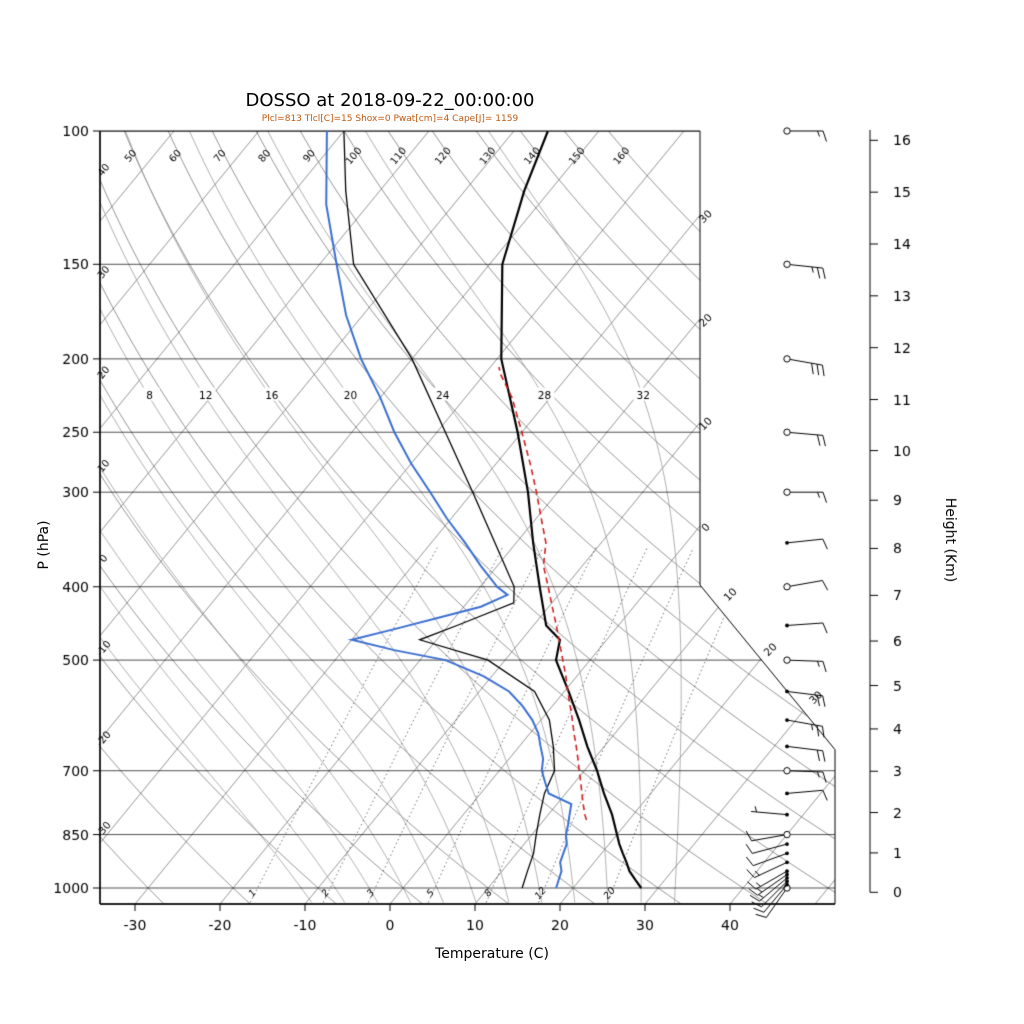 The image size is (1024, 1024). Describe the element at coordinates (390, 100) in the screenshot. I see `page-title: DOSSO at 2018-09-22_00:00:00` at that location.